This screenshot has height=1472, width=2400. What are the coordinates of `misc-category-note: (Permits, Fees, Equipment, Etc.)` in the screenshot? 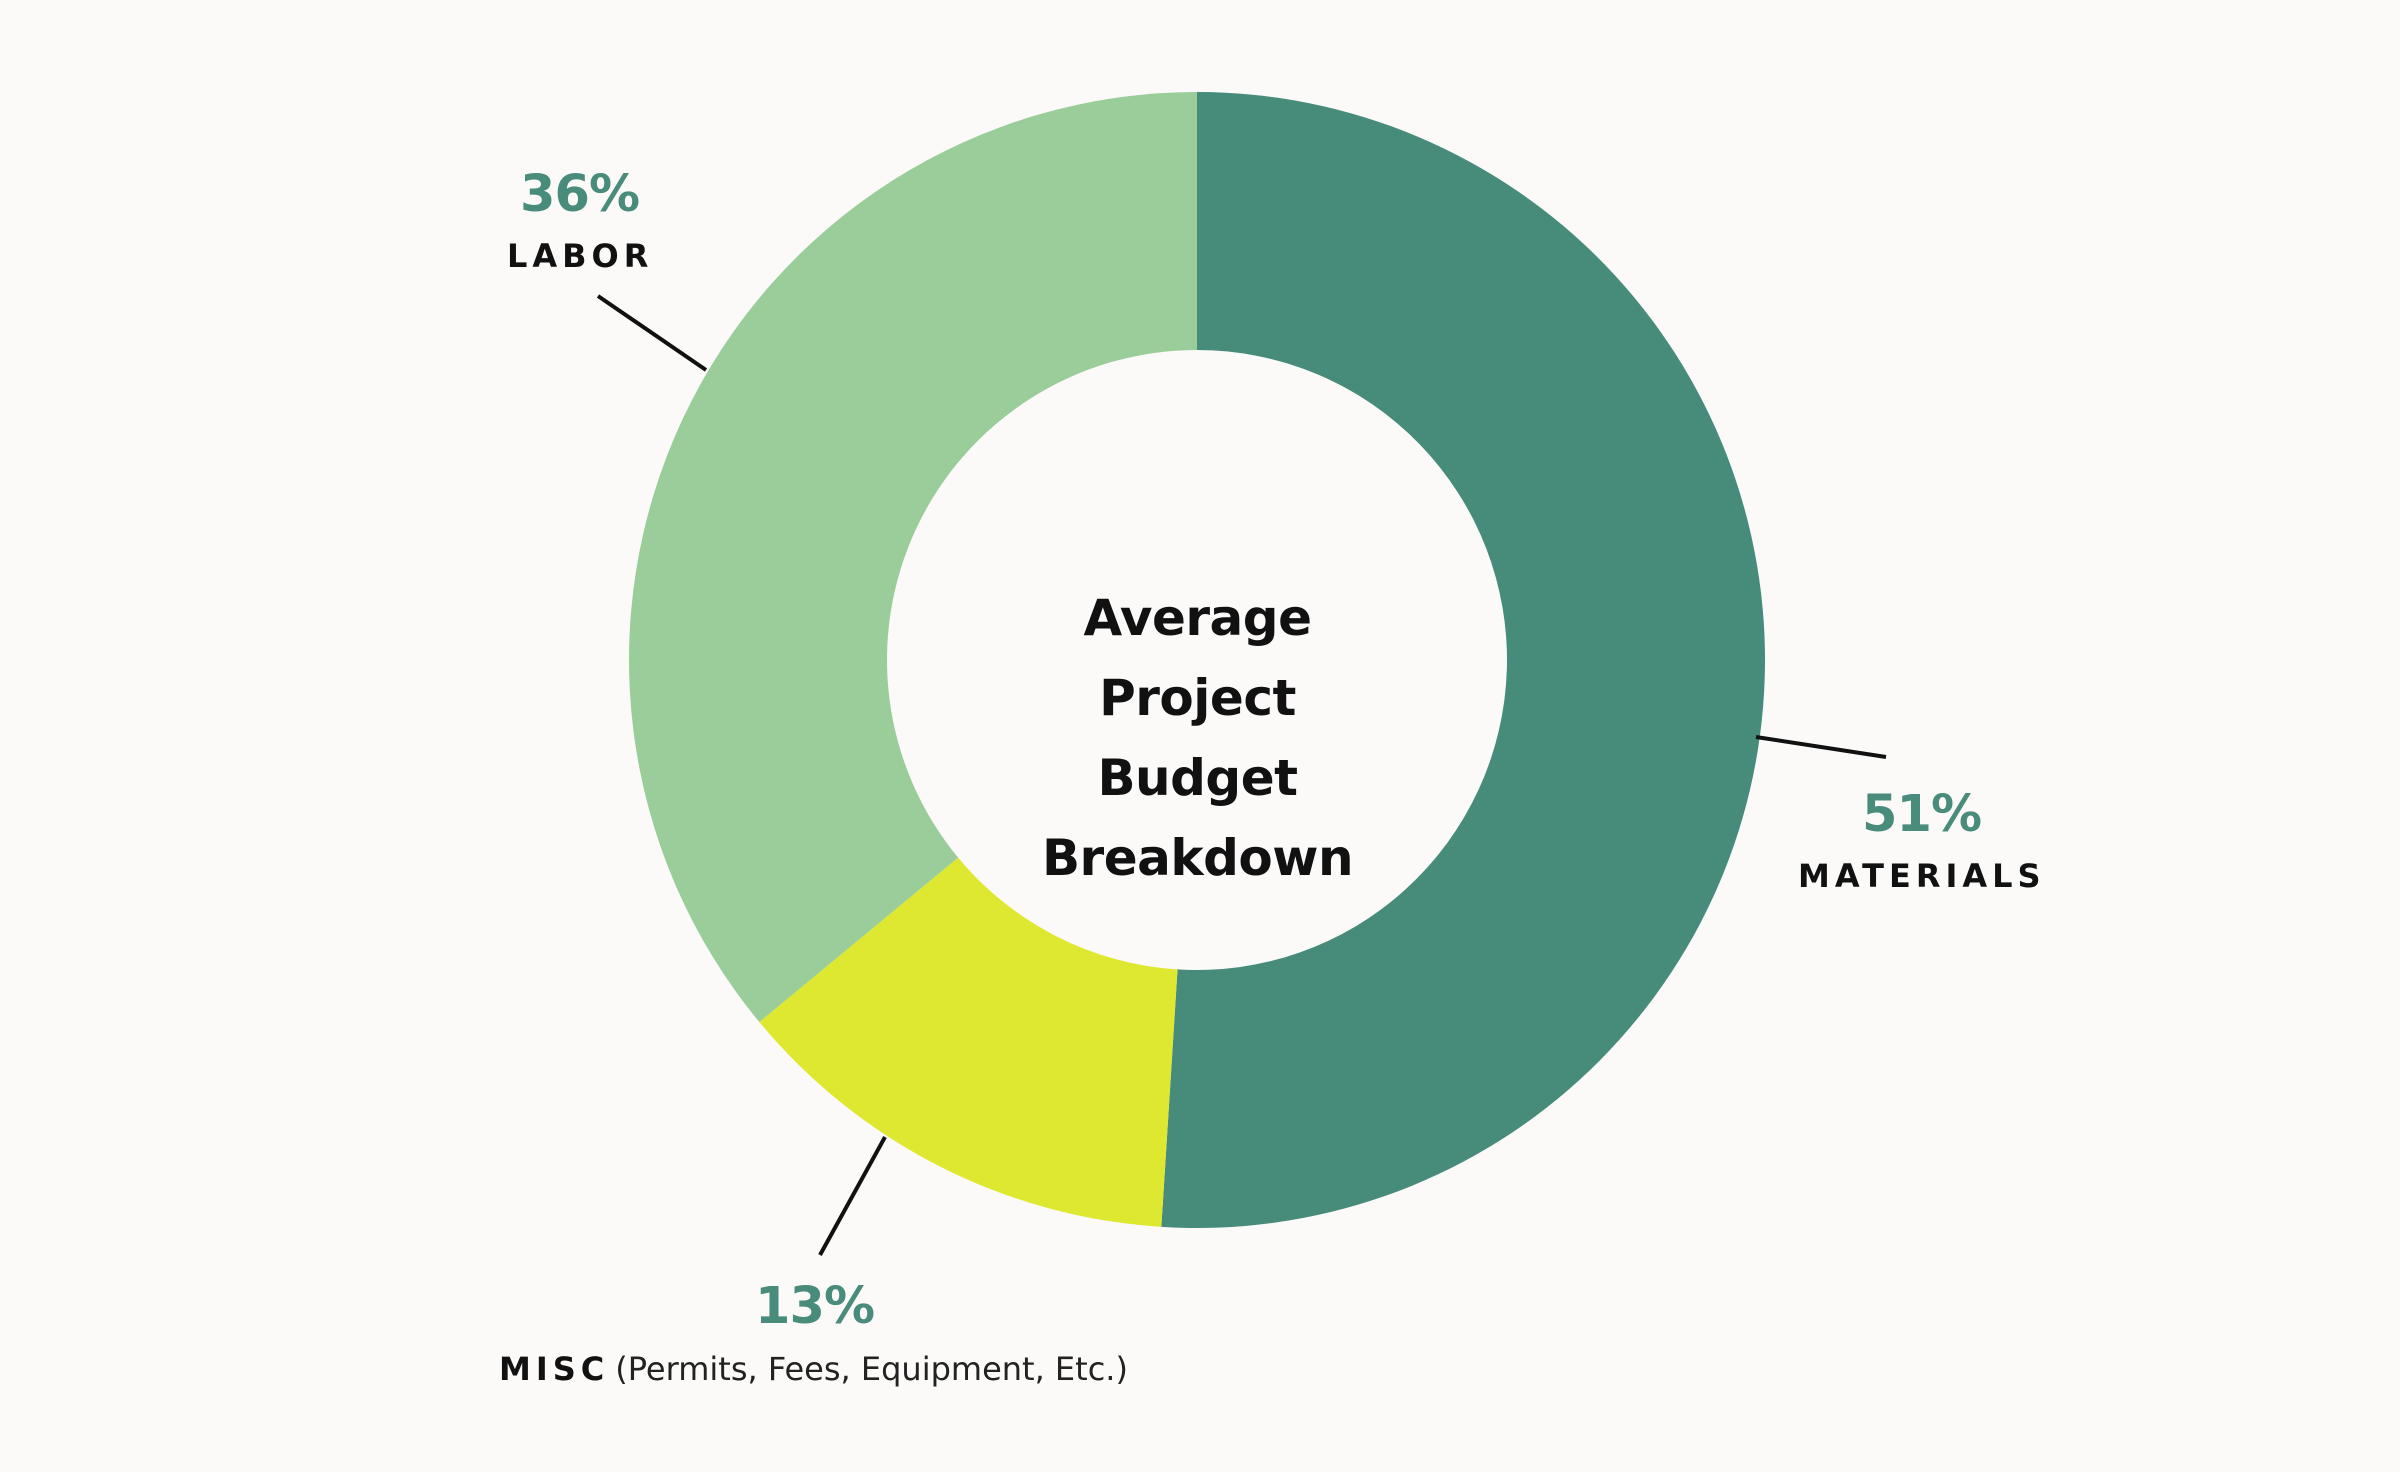 It's located at (871, 1369).